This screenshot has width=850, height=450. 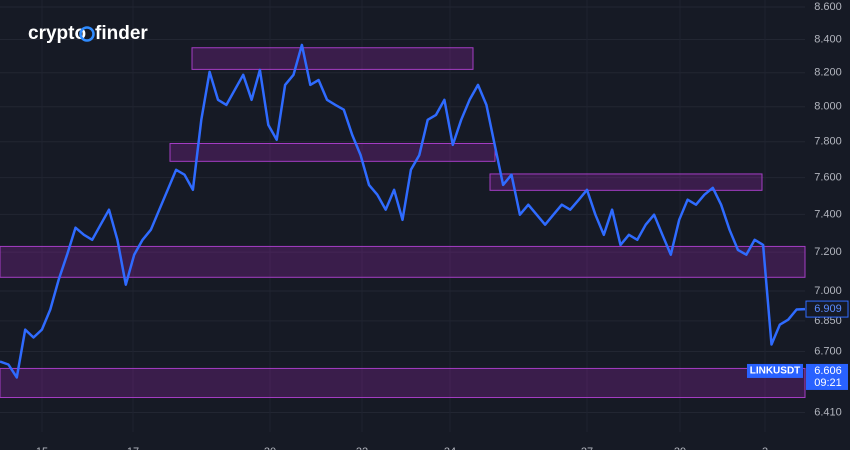 I want to click on x-tick-label: 17, so click(x=133, y=448).